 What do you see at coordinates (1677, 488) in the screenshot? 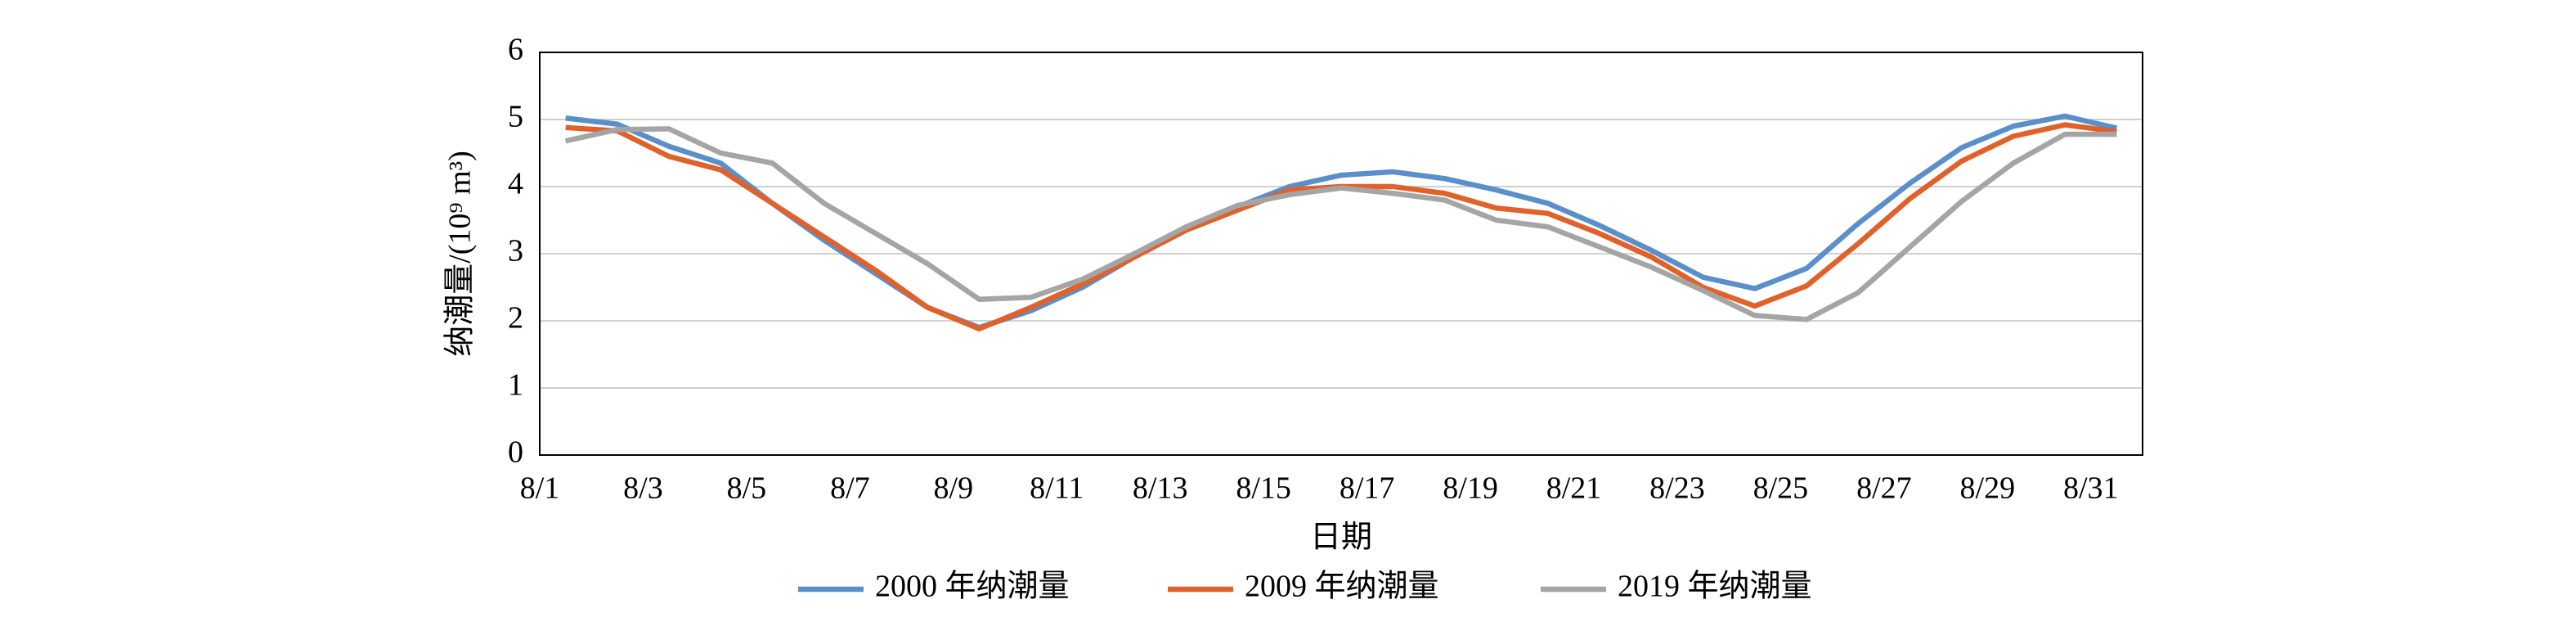
I see `x-tick-label: 8/23` at bounding box center [1677, 488].